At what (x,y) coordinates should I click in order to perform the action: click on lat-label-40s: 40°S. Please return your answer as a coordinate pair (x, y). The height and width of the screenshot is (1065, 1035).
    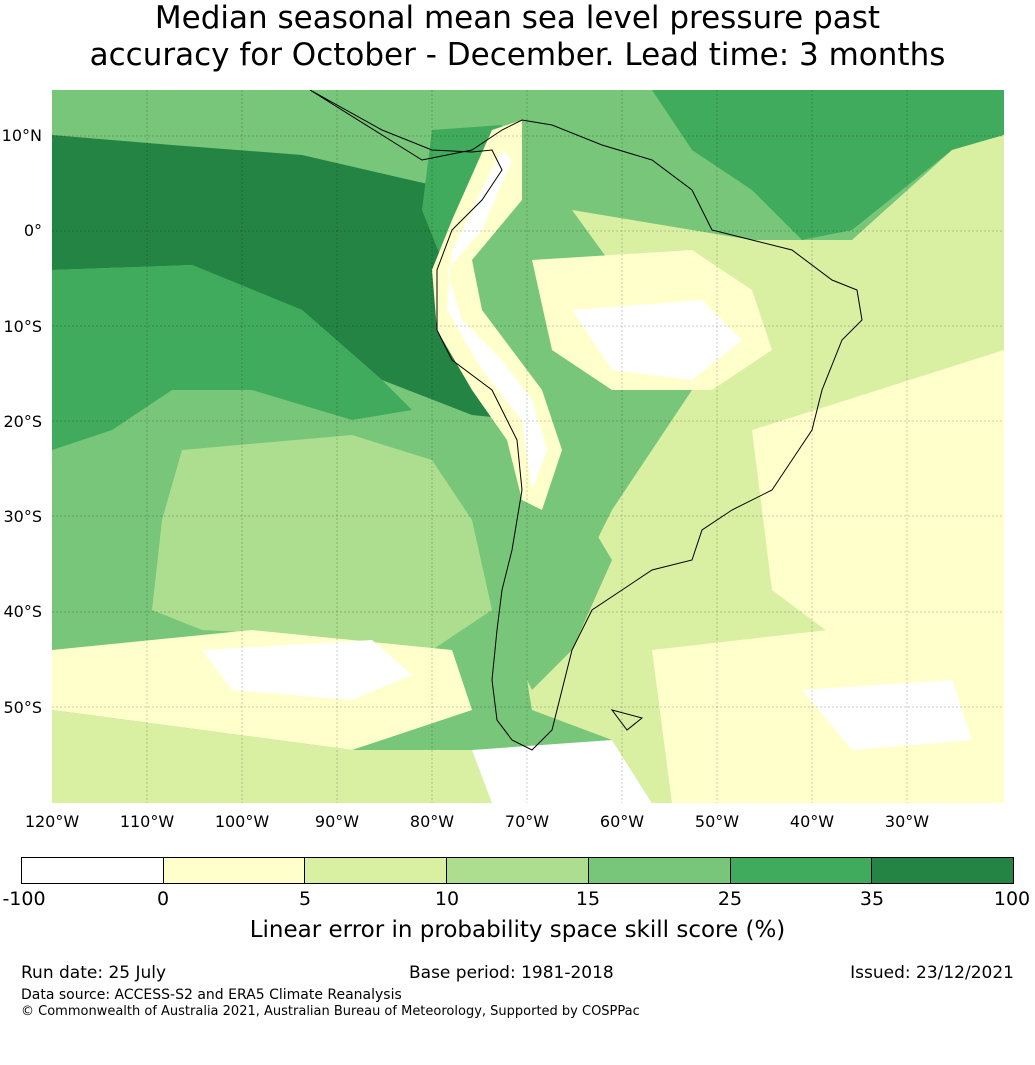
    Looking at the image, I should click on (22, 611).